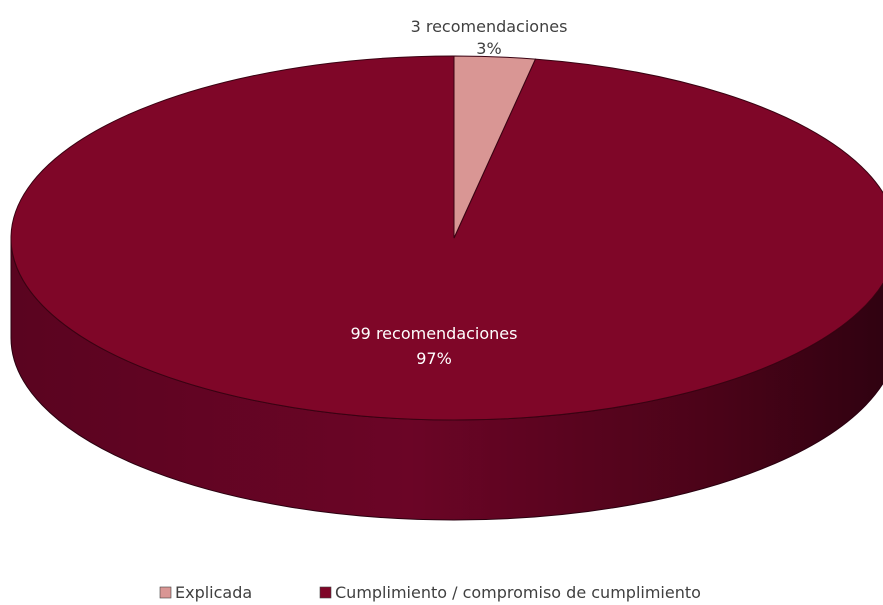  What do you see at coordinates (213, 592) in the screenshot?
I see `legend-label-explicada: Explicada` at bounding box center [213, 592].